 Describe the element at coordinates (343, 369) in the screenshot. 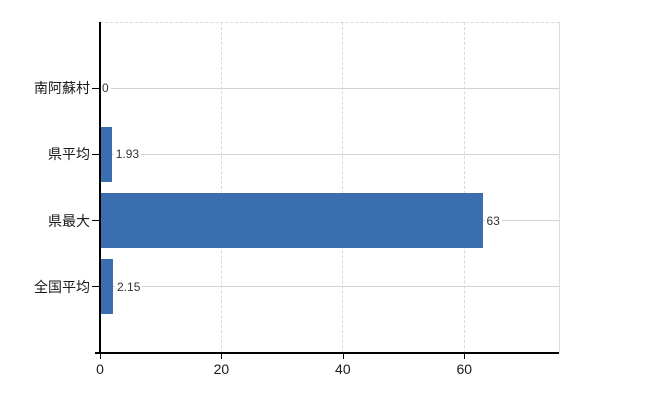

I see `x-tick-label-40: 40` at that location.